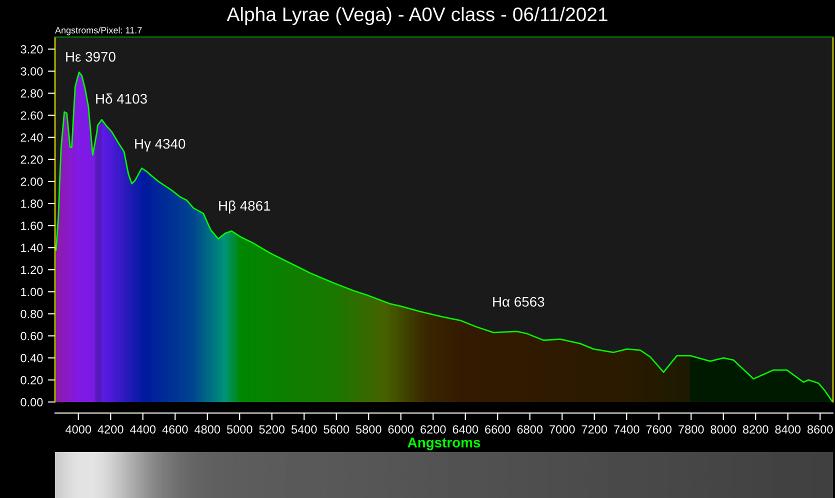 The width and height of the screenshot is (835, 498). I want to click on x-tick-label: 4200, so click(111, 429).